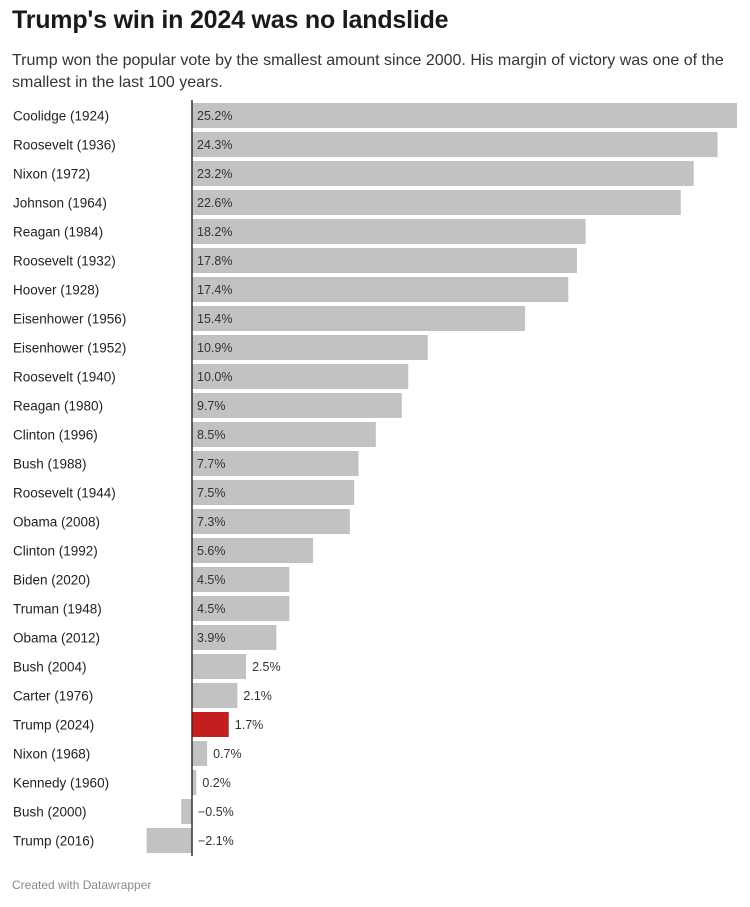 This screenshot has height=907, width=750. Describe the element at coordinates (64, 145) in the screenshot. I see `category-label-roosevelt-1936: Roosevelt (1936)` at that location.